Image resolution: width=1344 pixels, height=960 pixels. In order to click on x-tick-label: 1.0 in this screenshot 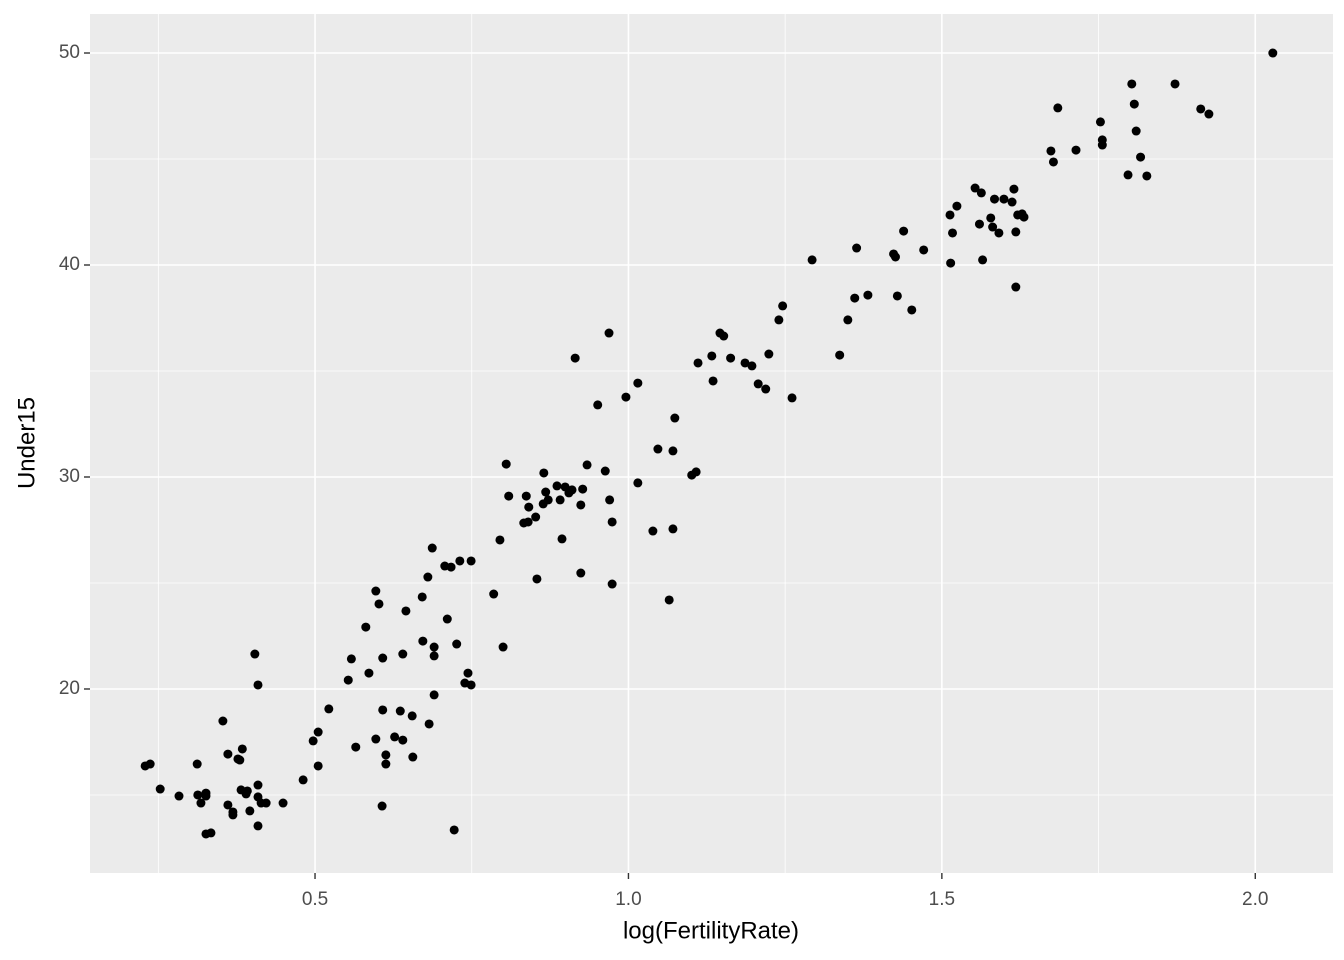, I will do `click(628, 899)`.